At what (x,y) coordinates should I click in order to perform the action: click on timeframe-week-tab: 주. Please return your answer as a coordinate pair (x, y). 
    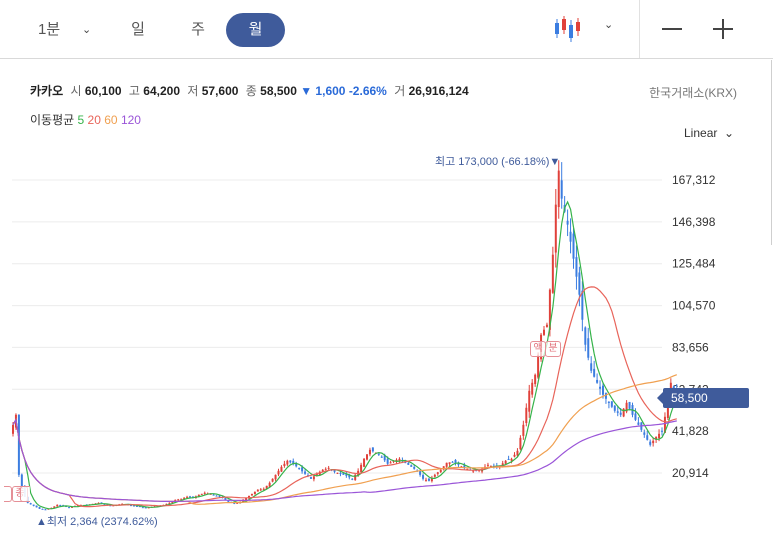
    Looking at the image, I should click on (198, 29).